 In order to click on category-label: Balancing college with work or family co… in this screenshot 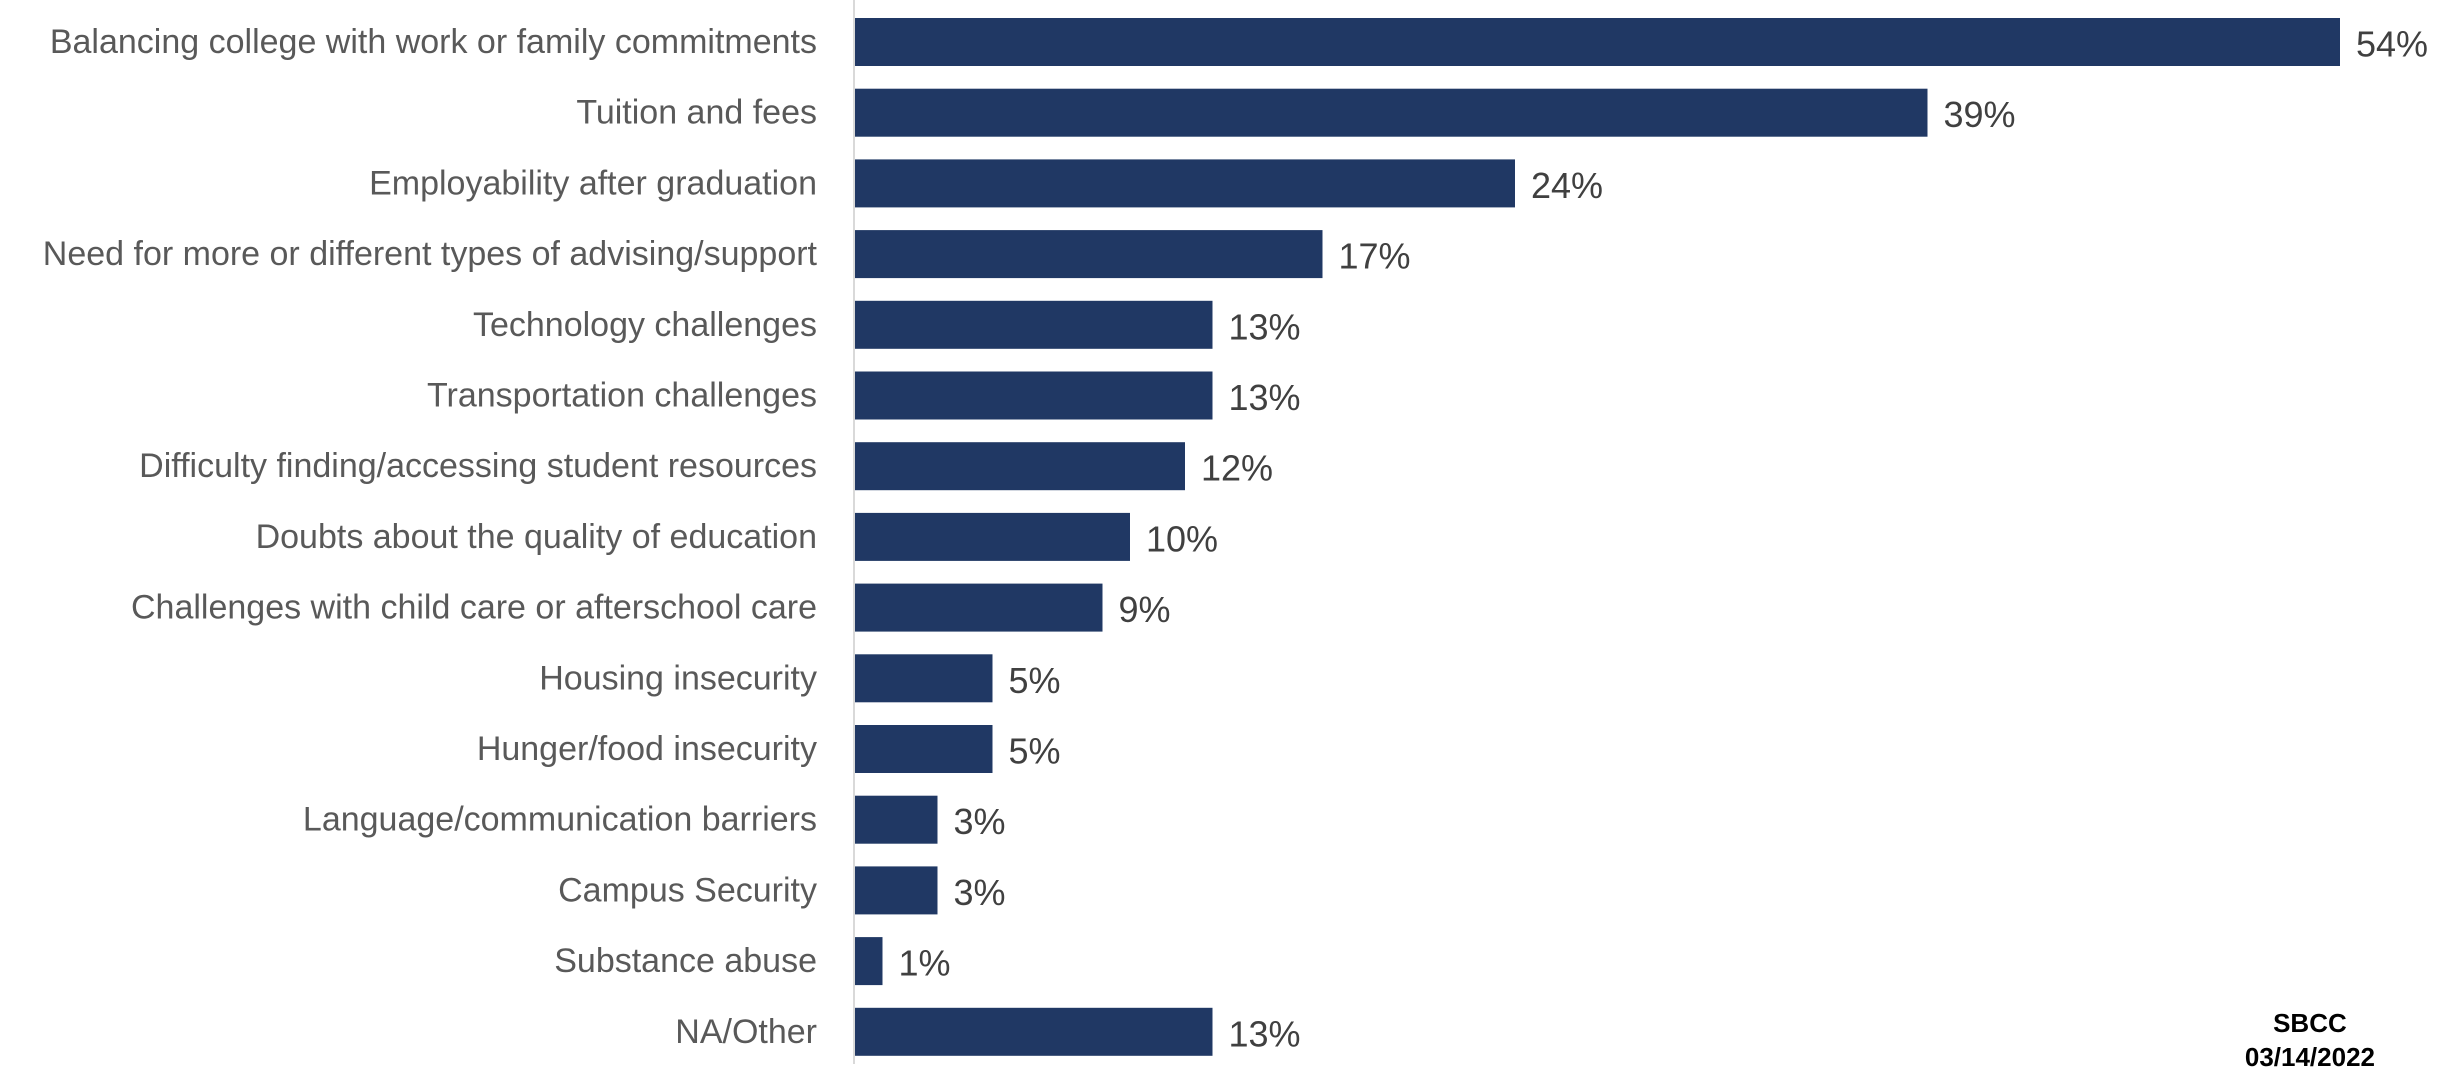, I will do `click(433, 42)`.